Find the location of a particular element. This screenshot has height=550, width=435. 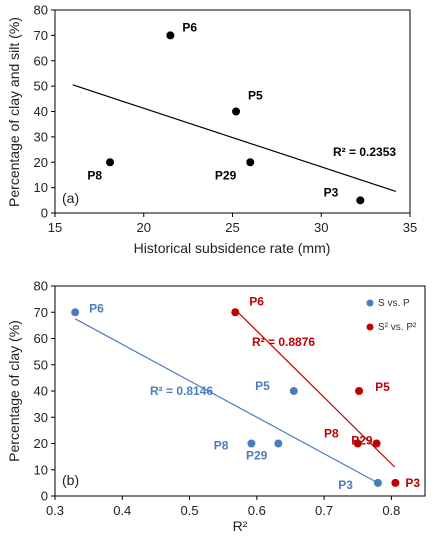

chart-b-ylabel: Percentage of clay (%) is located at coordinates (14, 391).